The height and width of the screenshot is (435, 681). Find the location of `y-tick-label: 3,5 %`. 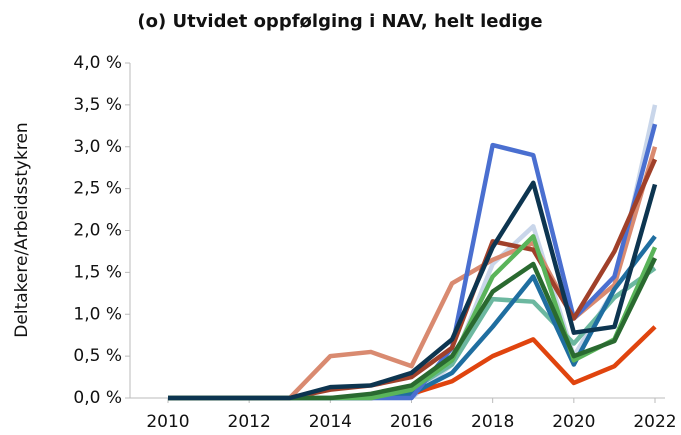

y-tick-label: 3,5 % is located at coordinates (97, 105).